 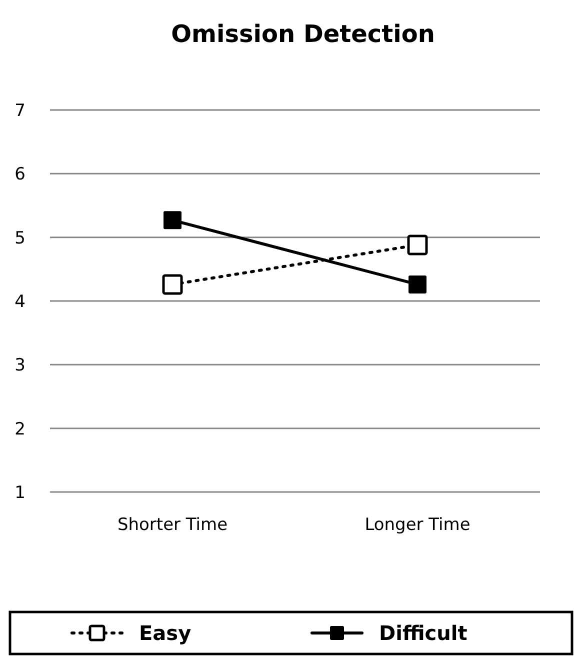 What do you see at coordinates (20, 174) in the screenshot?
I see `y-tick-label: 6` at bounding box center [20, 174].